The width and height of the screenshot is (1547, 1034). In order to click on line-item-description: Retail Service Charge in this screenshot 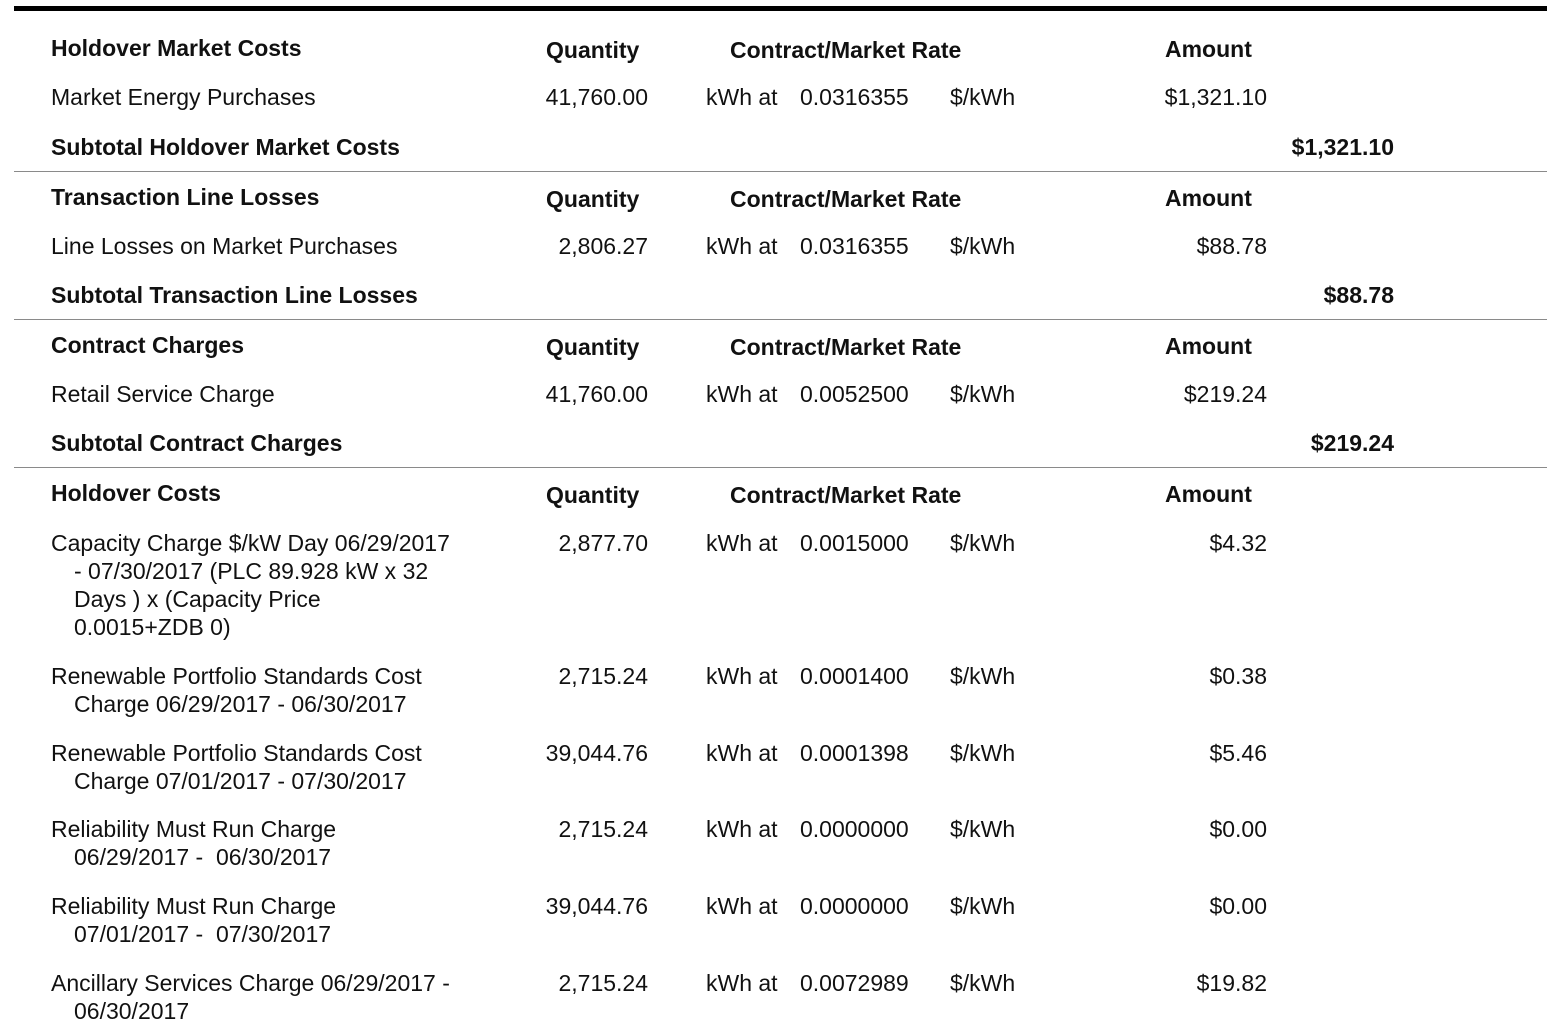, I will do `click(163, 394)`.